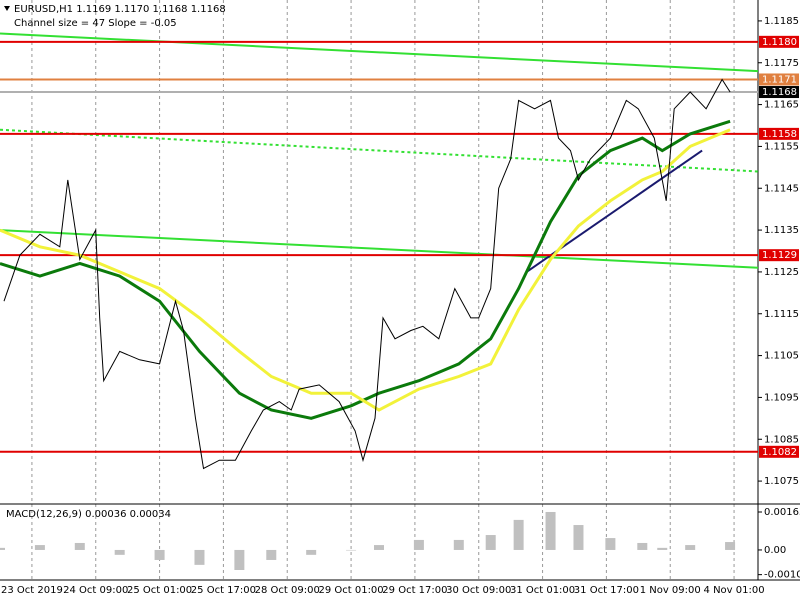 The width and height of the screenshot is (800, 600). What do you see at coordinates (782, 575) in the screenshot?
I see `y-tick-label: -0.00106` at bounding box center [782, 575].